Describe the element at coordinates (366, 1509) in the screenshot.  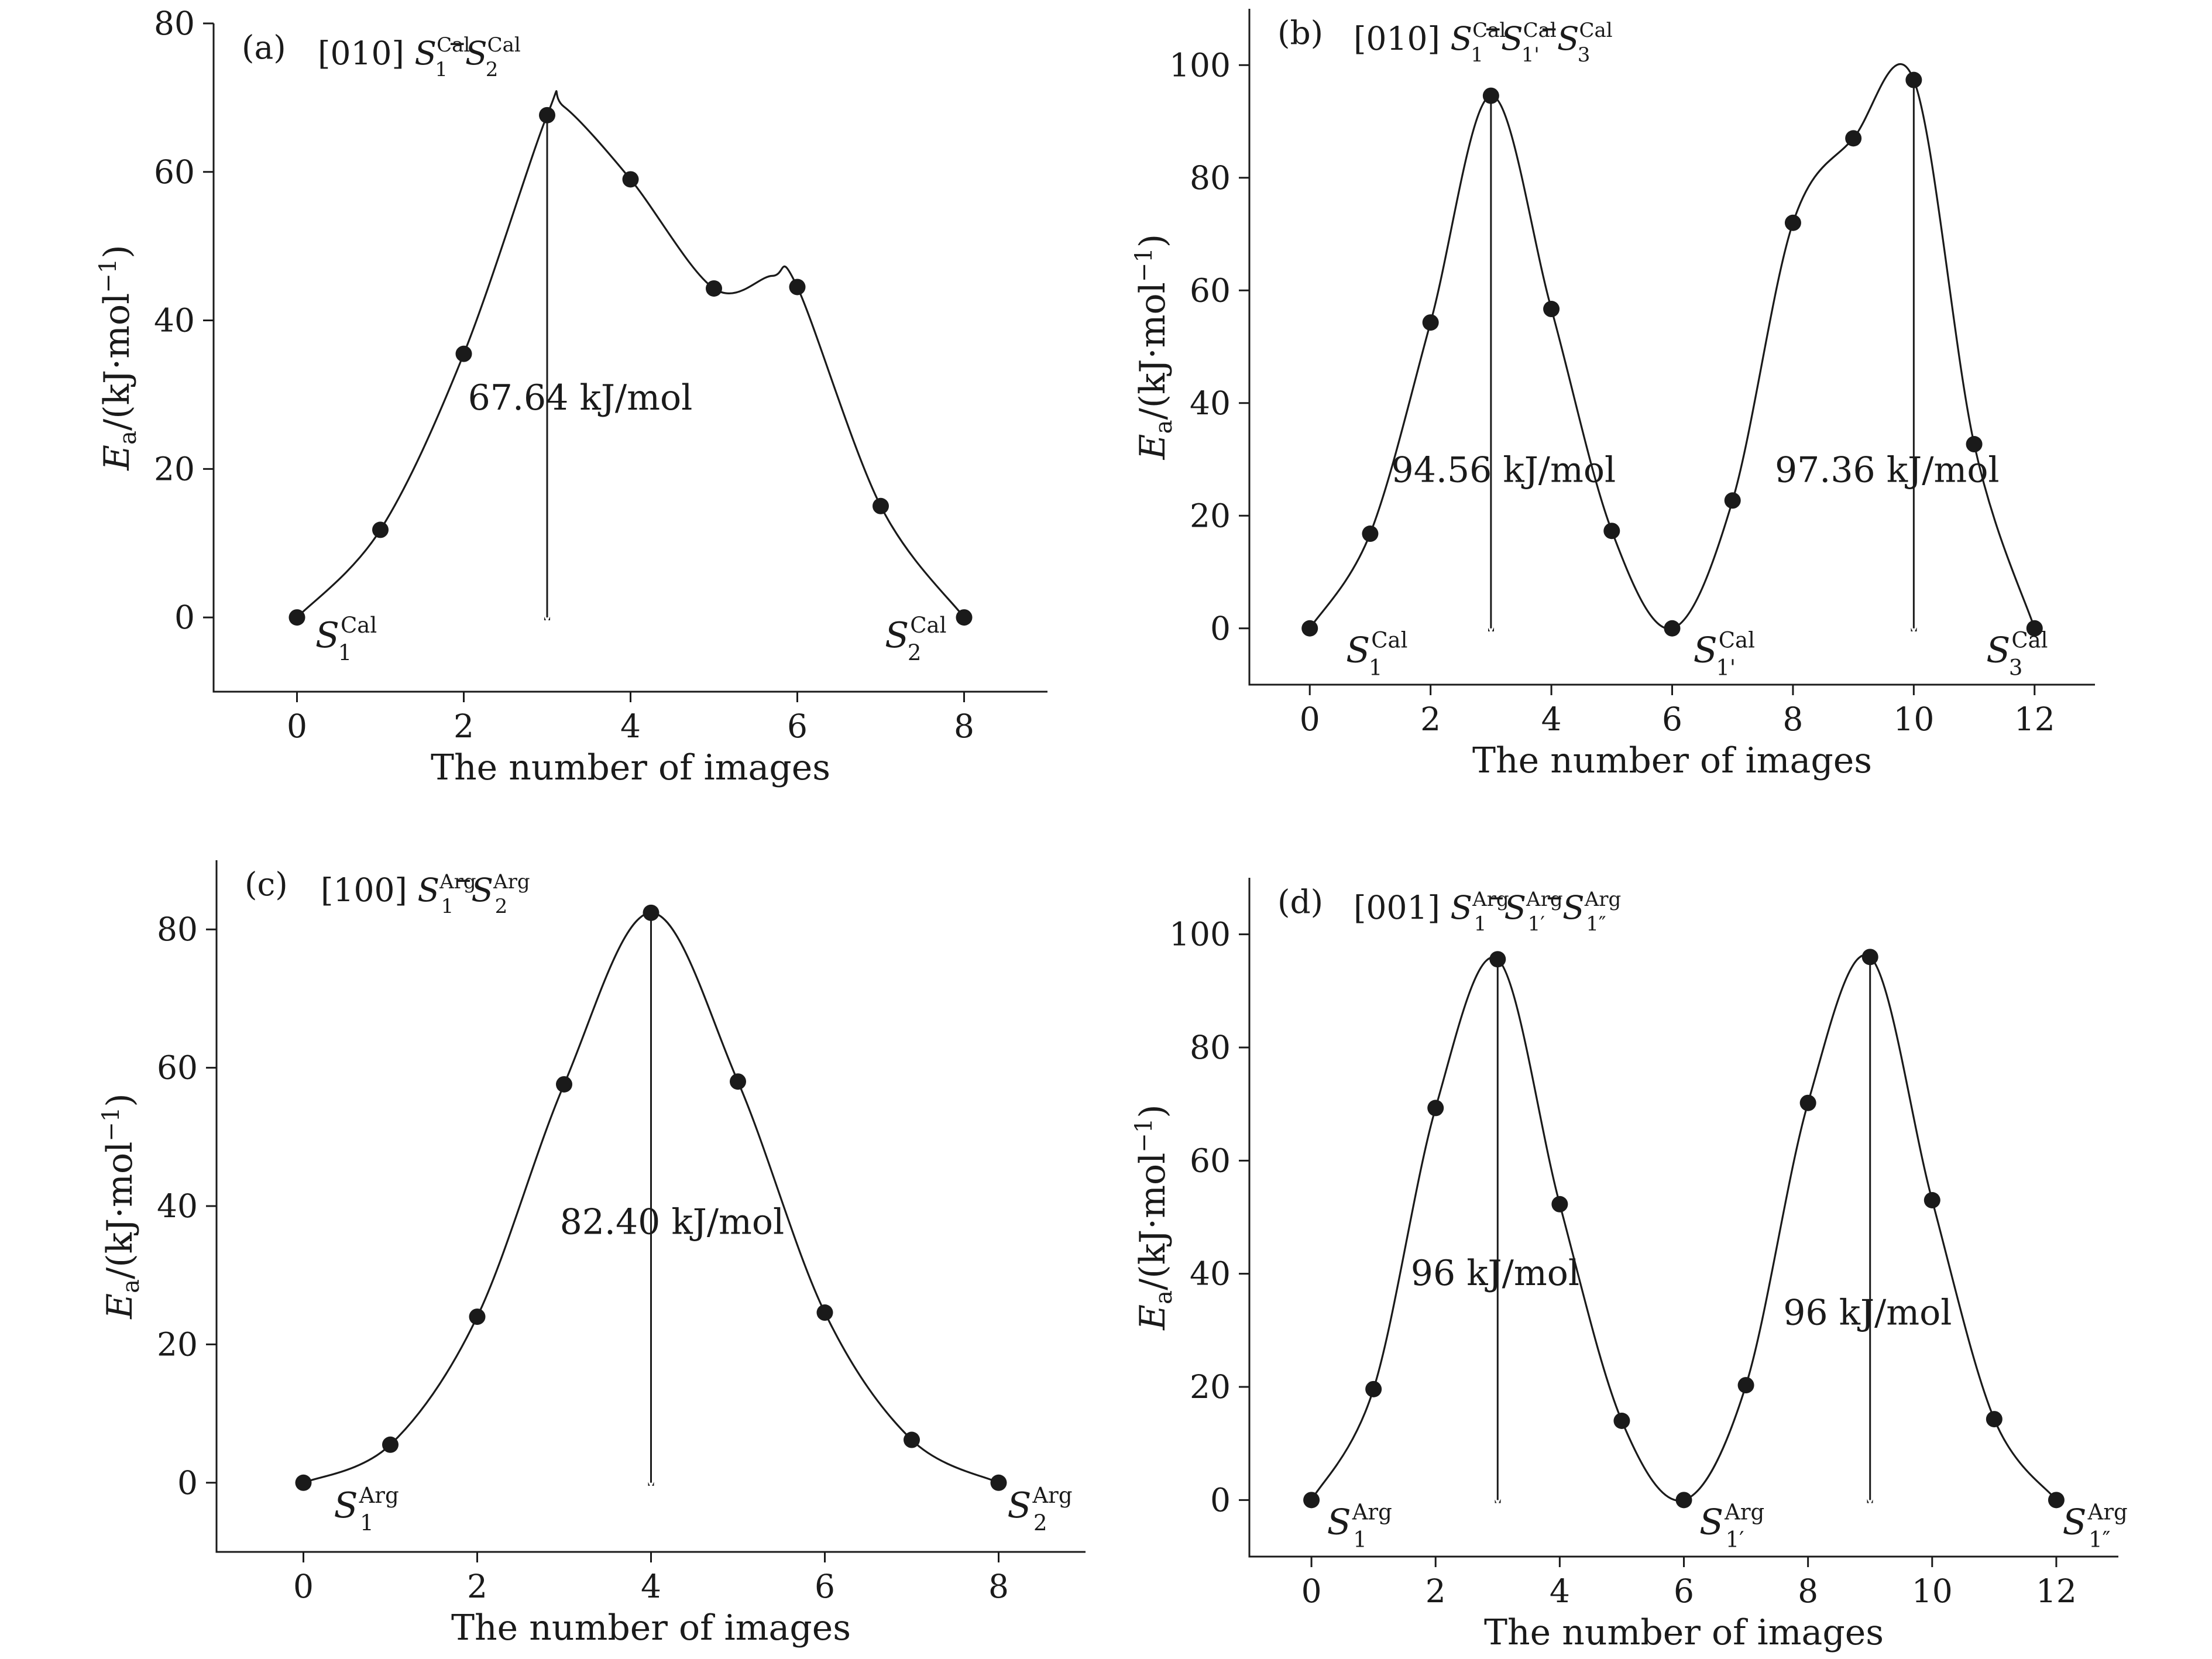
I see `state-label: SArg 1` at that location.